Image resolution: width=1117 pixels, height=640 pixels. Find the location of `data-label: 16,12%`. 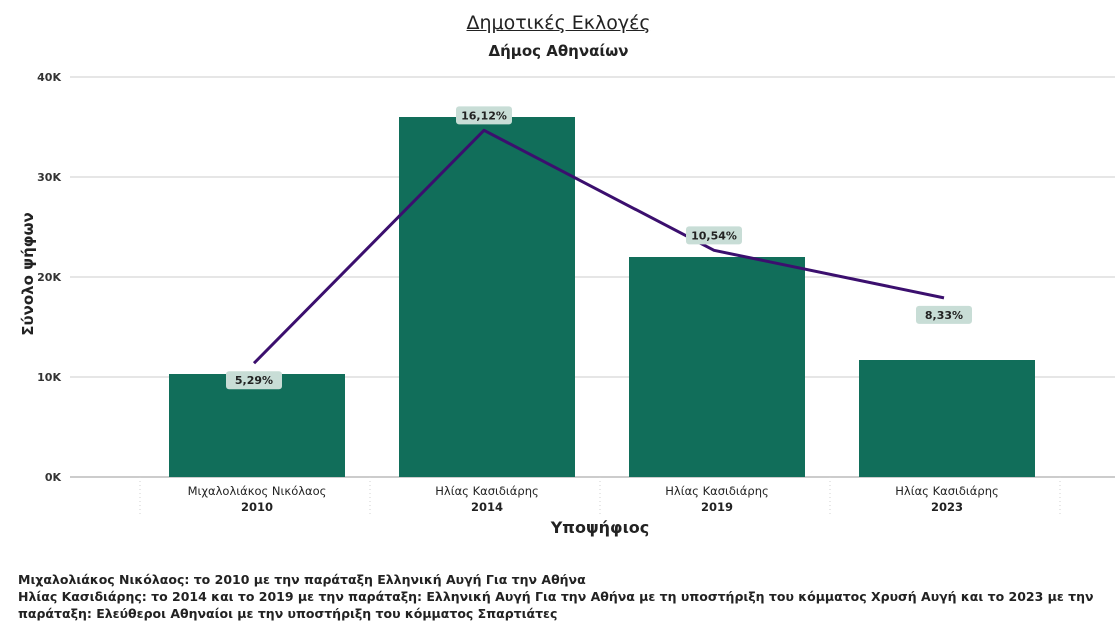

data-label: 16,12% is located at coordinates (484, 115).